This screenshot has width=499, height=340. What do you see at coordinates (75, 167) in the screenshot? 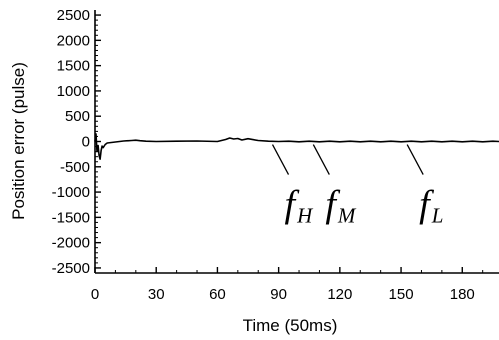
I see `y-tick-label: -500` at bounding box center [75, 167].